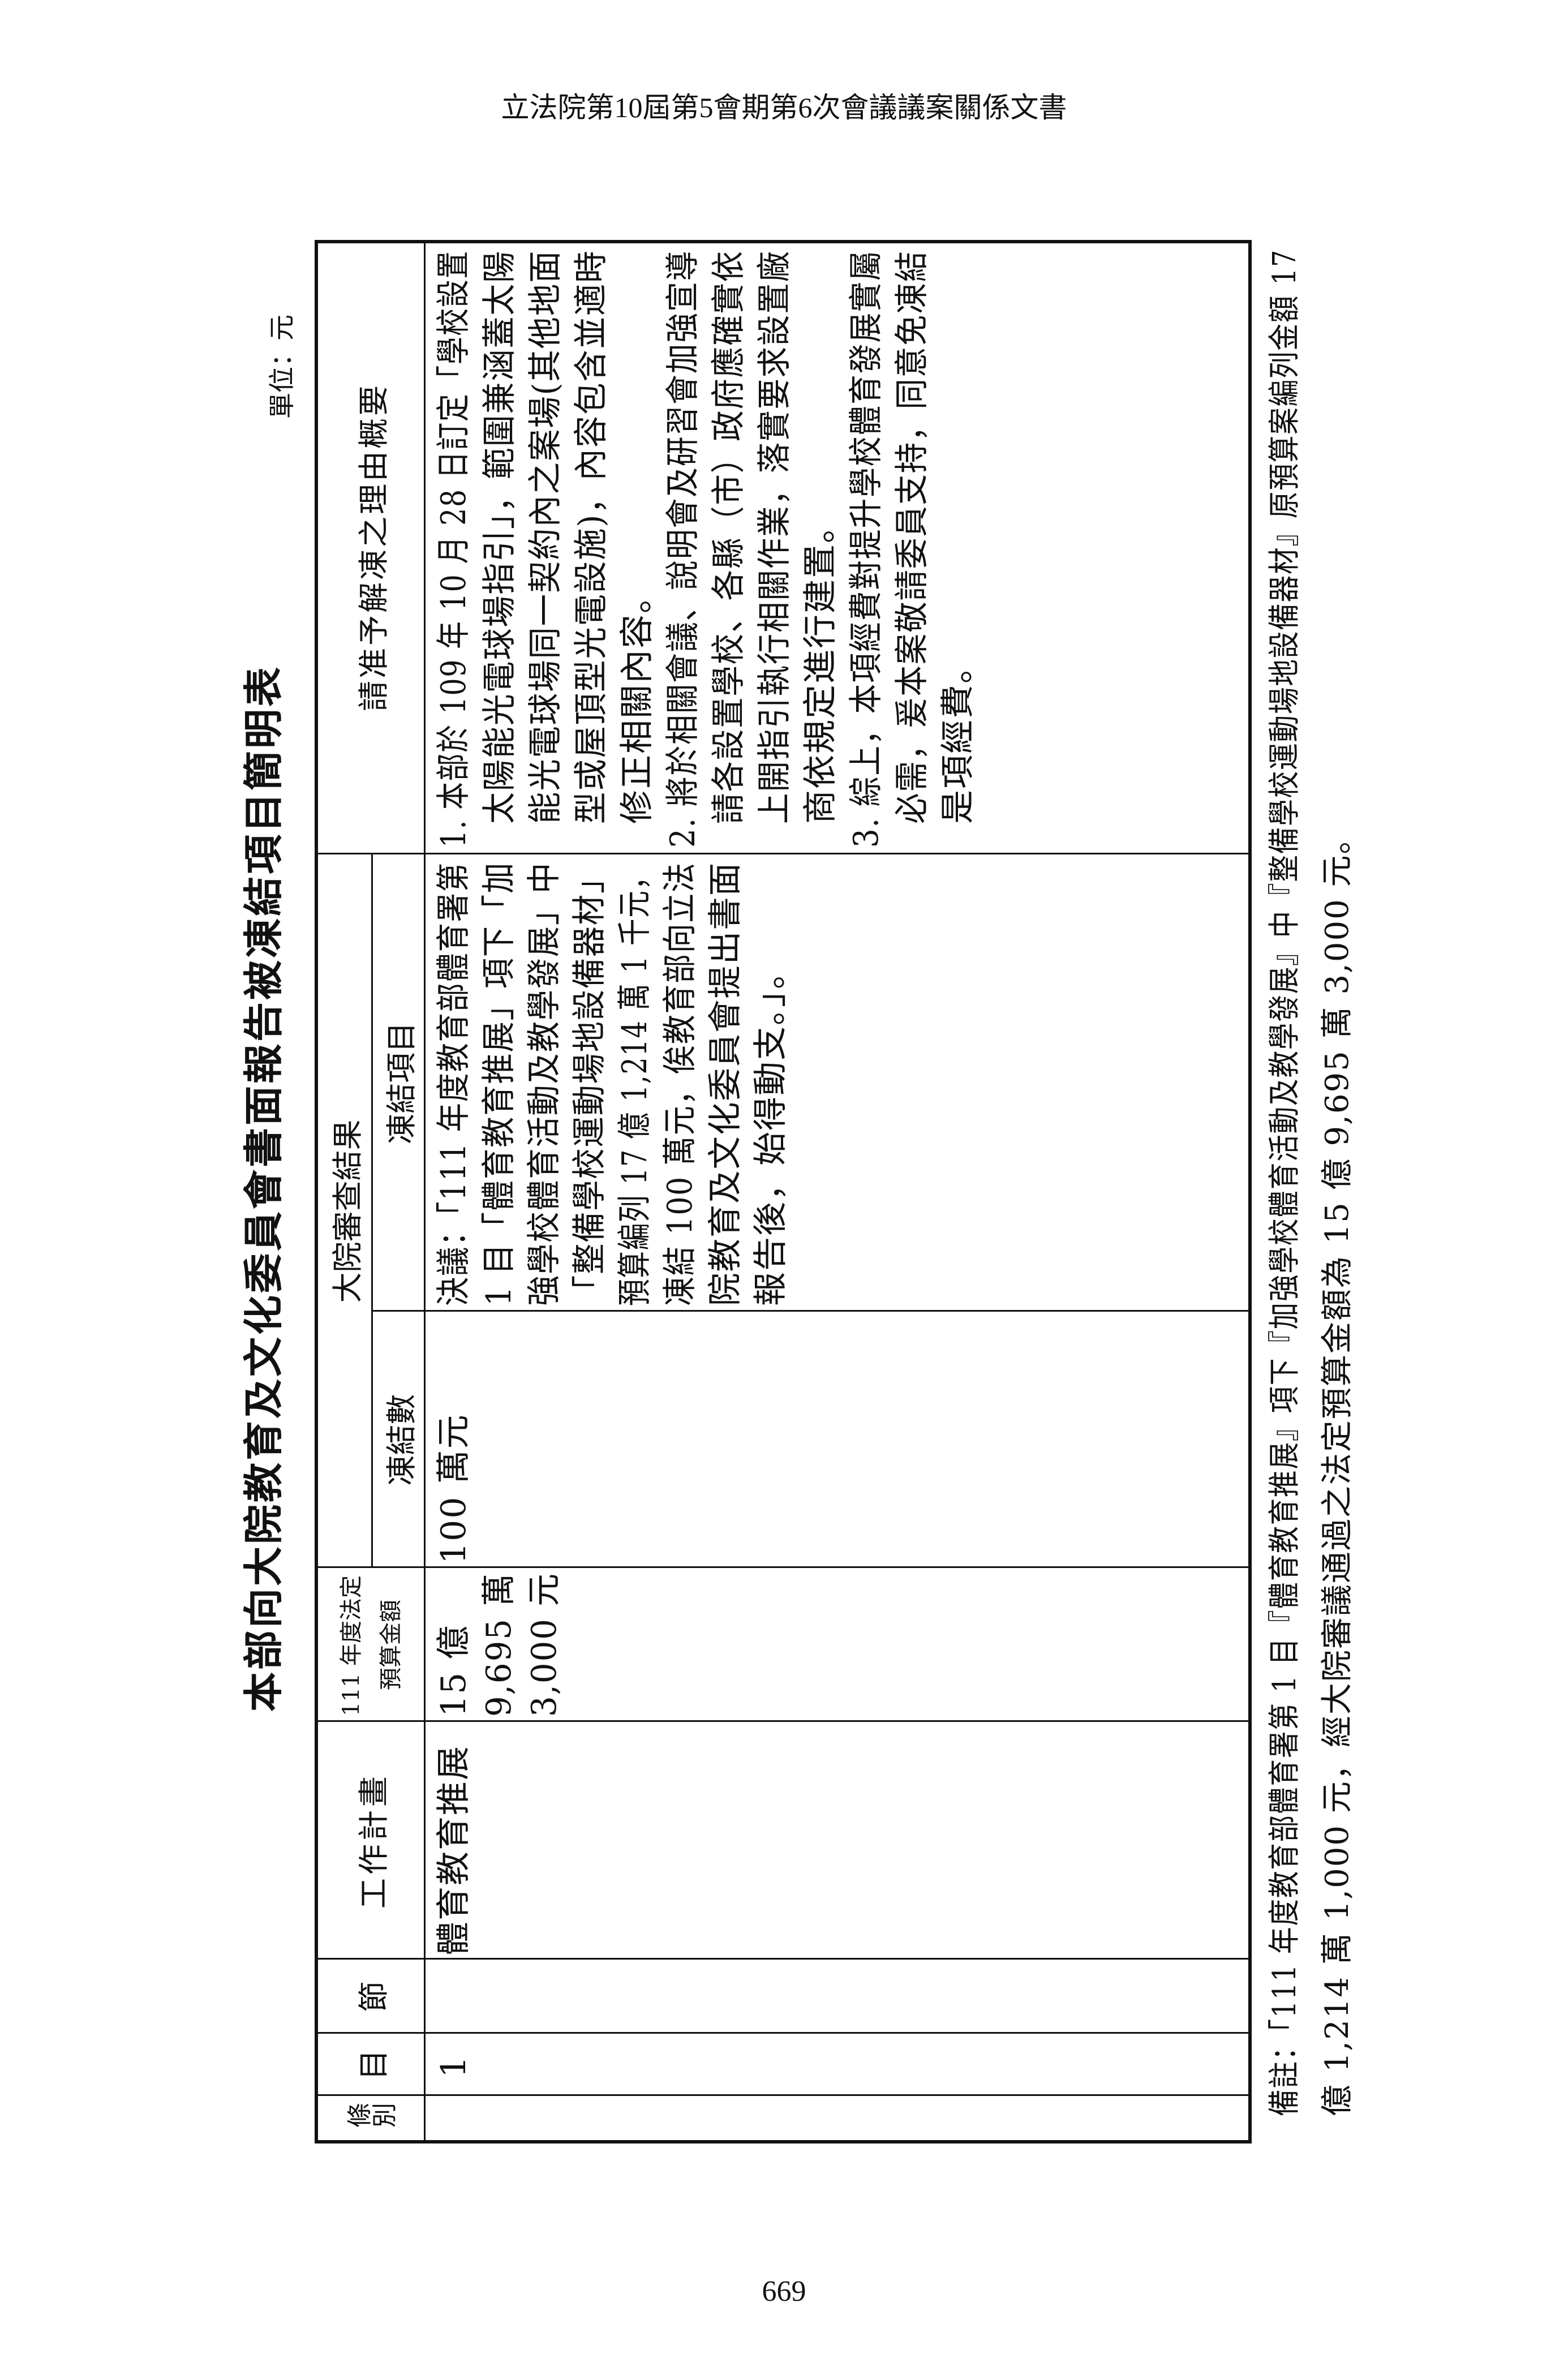 Image resolution: width=1568 pixels, height=2367 pixels. I want to click on reason-line: 2. 將於相關會議、說明會及研習會加強宣導, so click(683, 549).